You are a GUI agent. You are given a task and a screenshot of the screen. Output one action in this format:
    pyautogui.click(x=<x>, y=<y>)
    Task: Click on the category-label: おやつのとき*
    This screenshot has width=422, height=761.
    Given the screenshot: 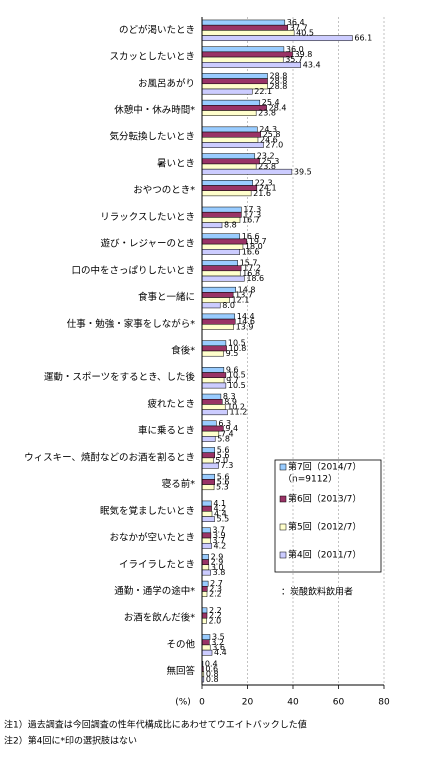 What is the action you would take?
    pyautogui.click(x=164, y=190)
    